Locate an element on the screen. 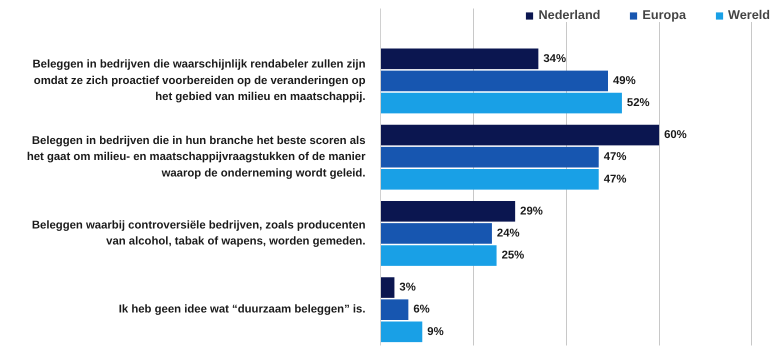  data-label: 9% is located at coordinates (435, 332).